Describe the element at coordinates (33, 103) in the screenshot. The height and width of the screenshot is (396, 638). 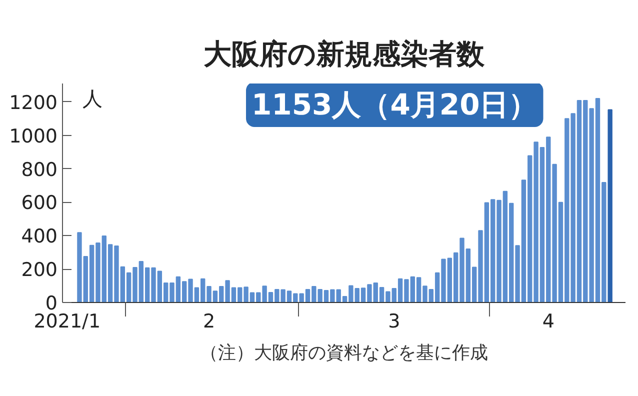
I see `y-tick-label: 1200` at that location.